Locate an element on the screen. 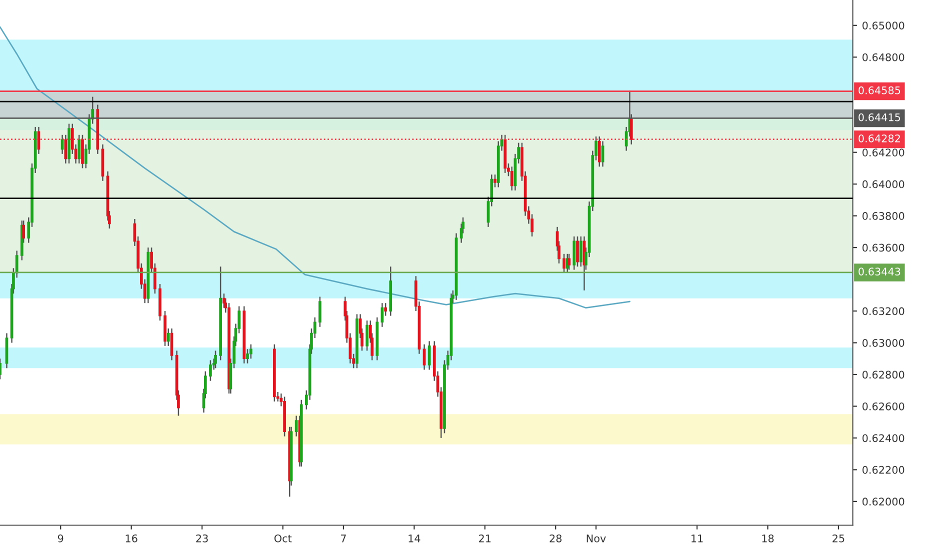 Image resolution: width=932 pixels, height=550 pixels. y-tick-label: 0.65000 is located at coordinates (883, 26).